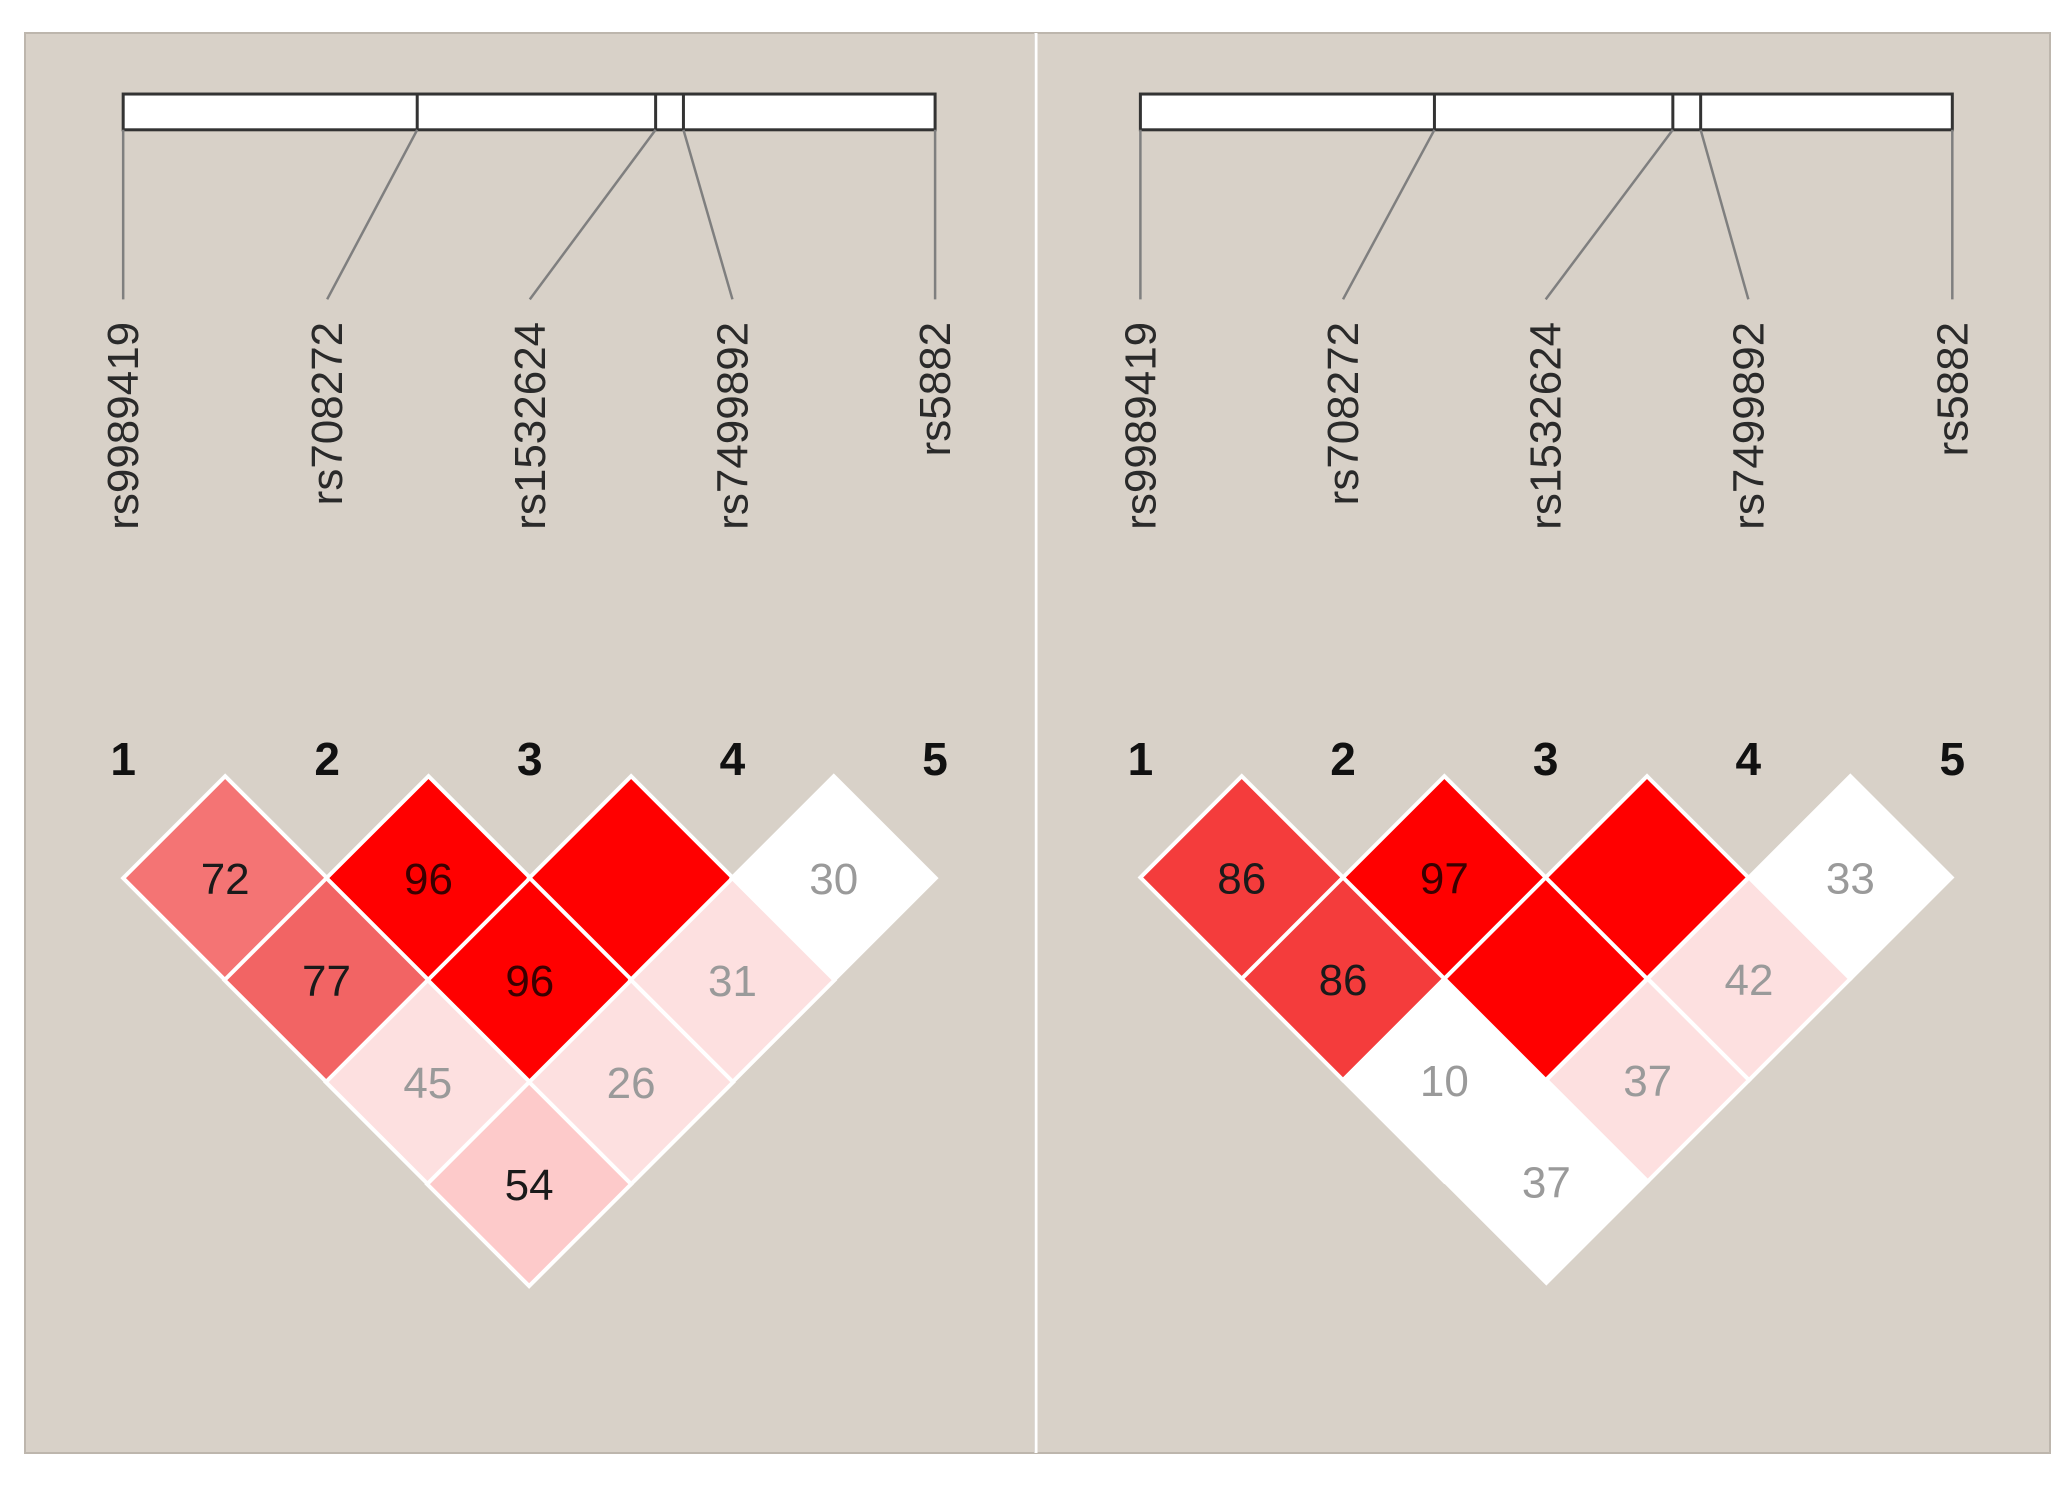 This screenshot has width=2072, height=1491. I want to click on ld-value-label: 42, so click(1749, 980).